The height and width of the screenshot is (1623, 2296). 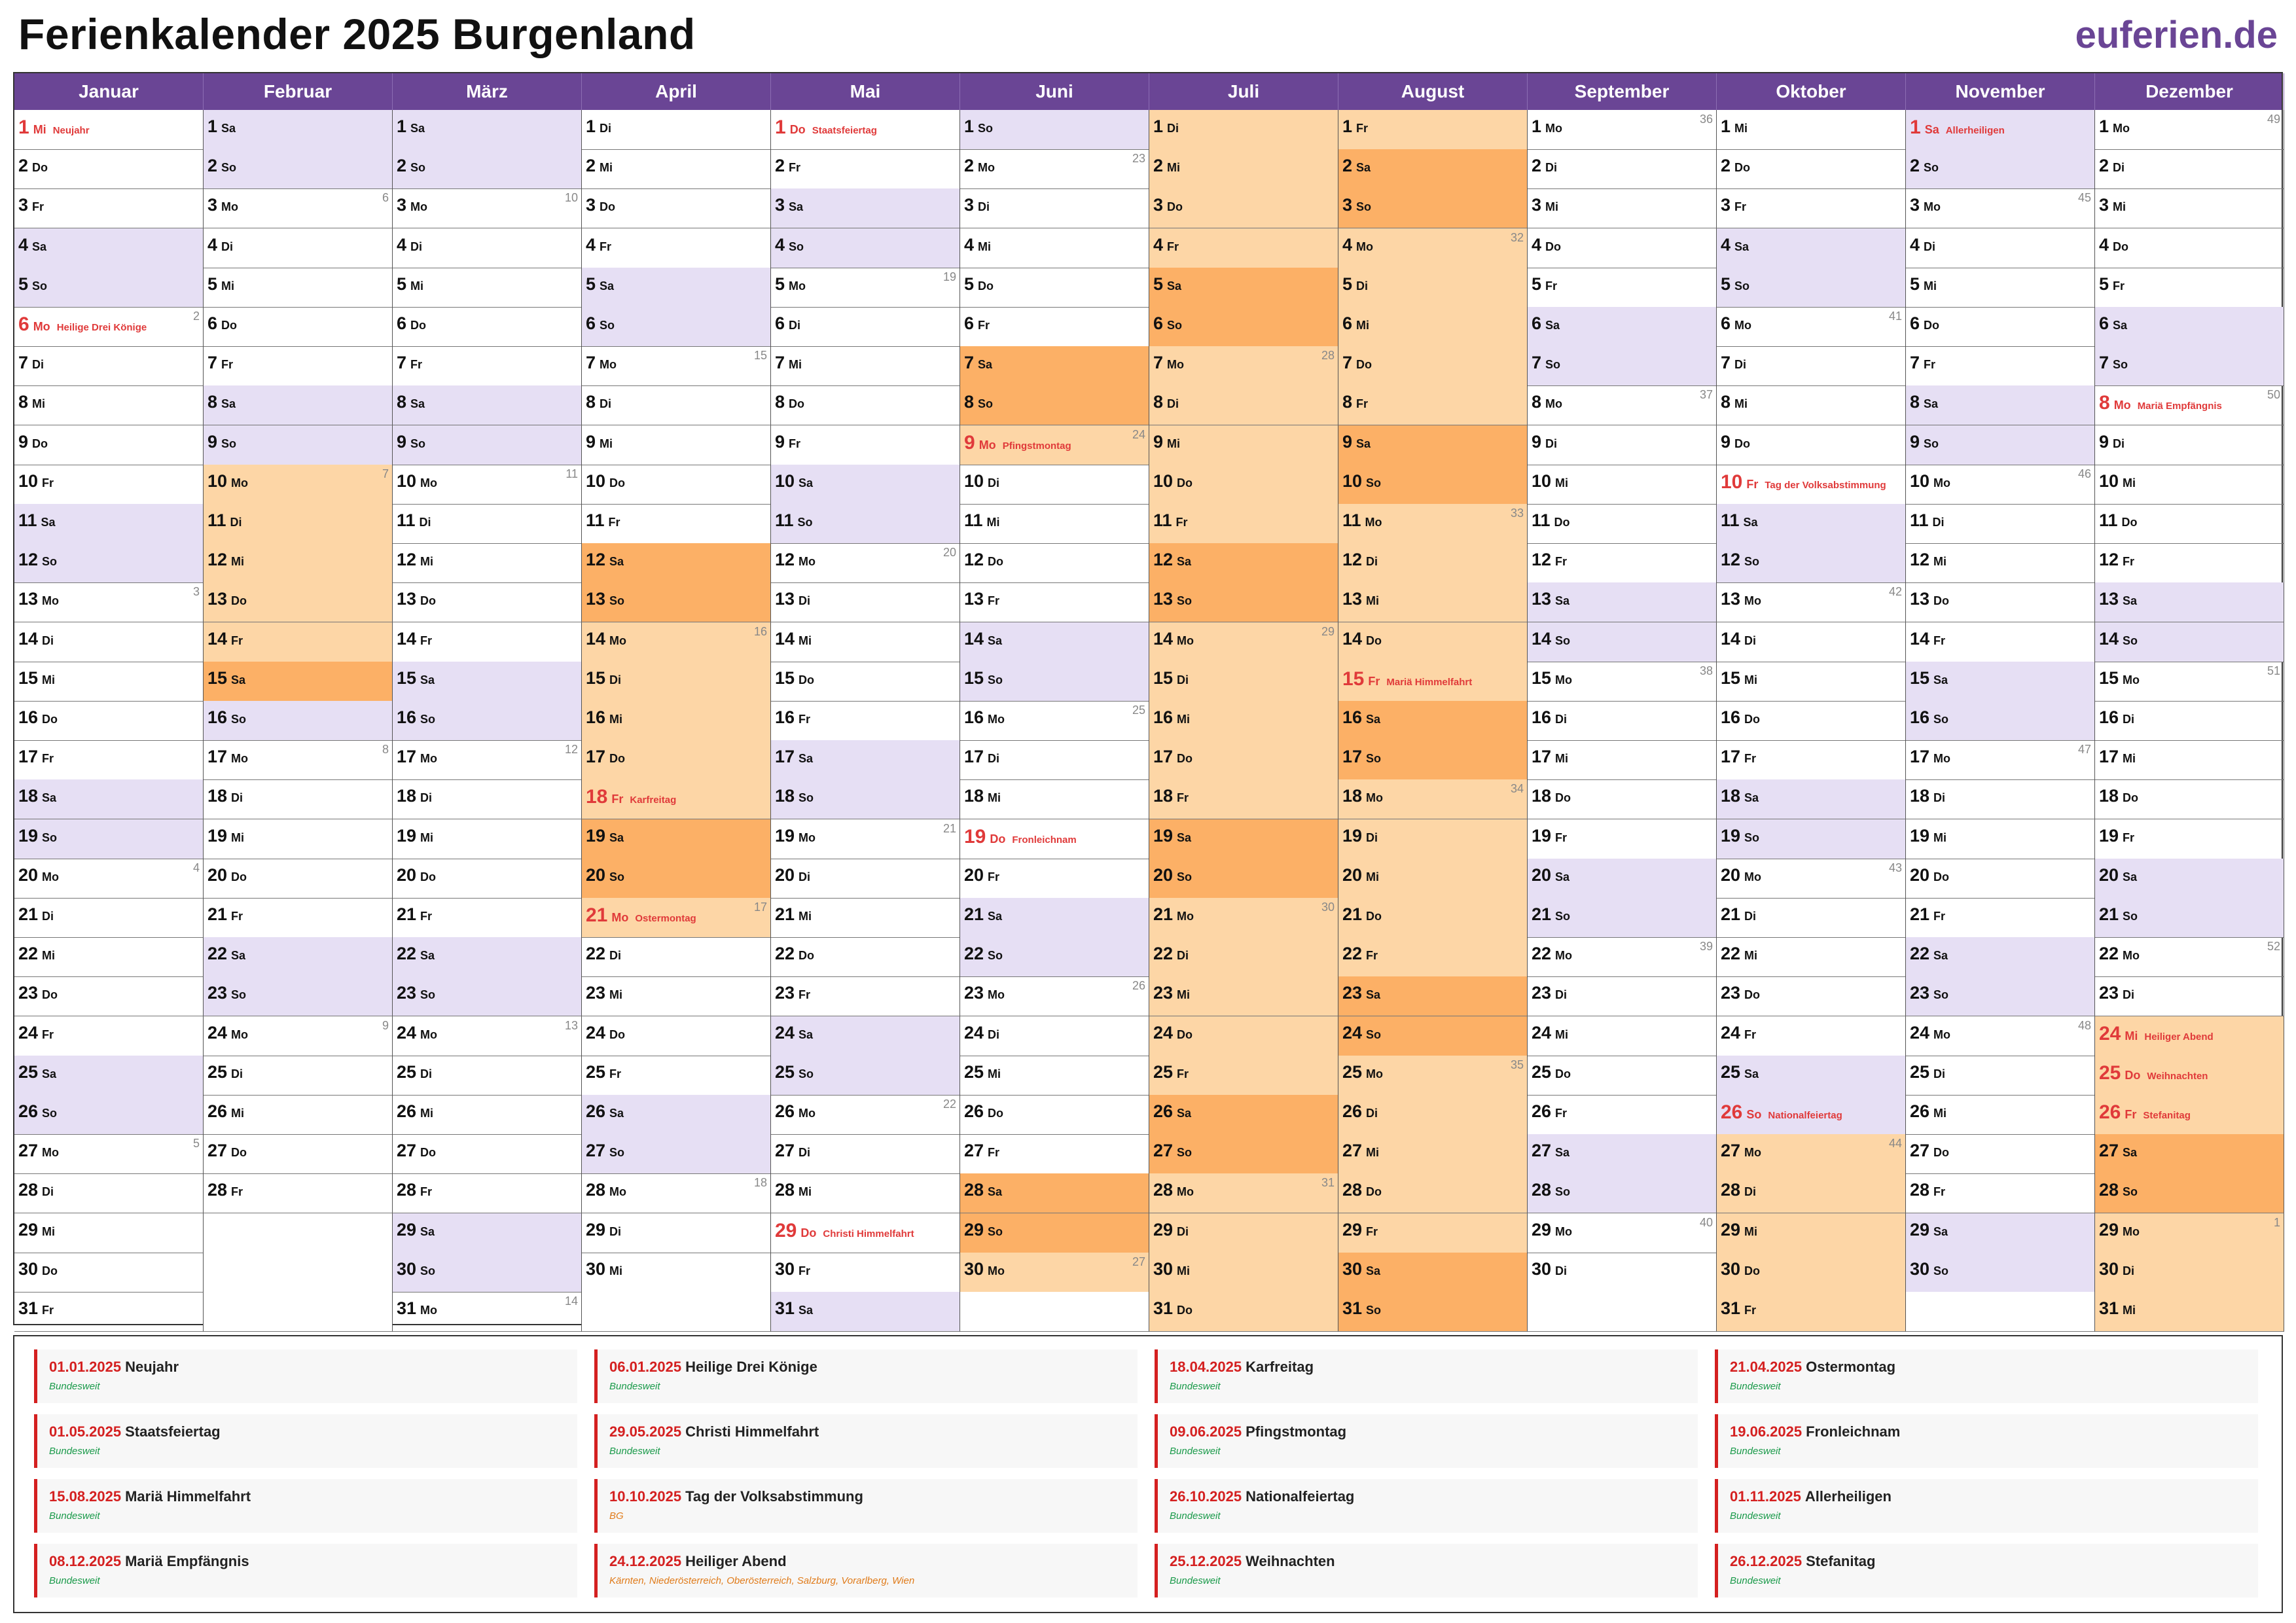 I want to click on day-cell: 24 So, so click(x=1433, y=1036).